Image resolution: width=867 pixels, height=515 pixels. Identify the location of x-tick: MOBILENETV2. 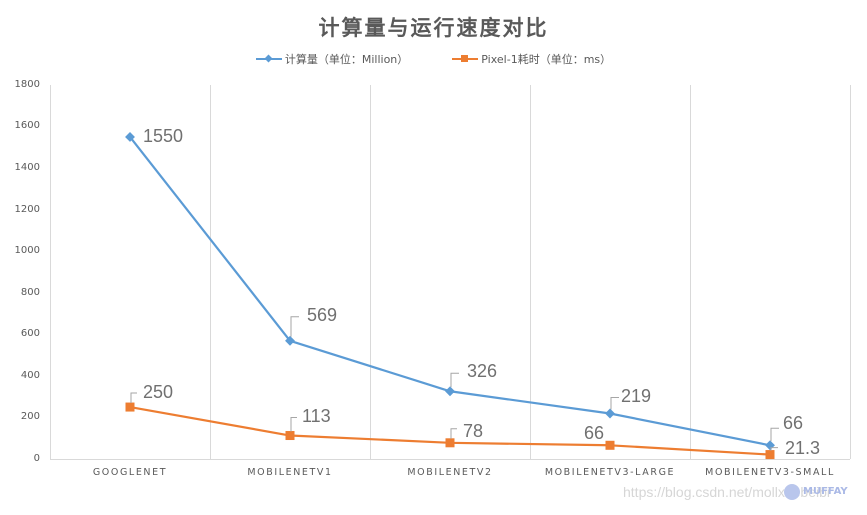
(450, 472).